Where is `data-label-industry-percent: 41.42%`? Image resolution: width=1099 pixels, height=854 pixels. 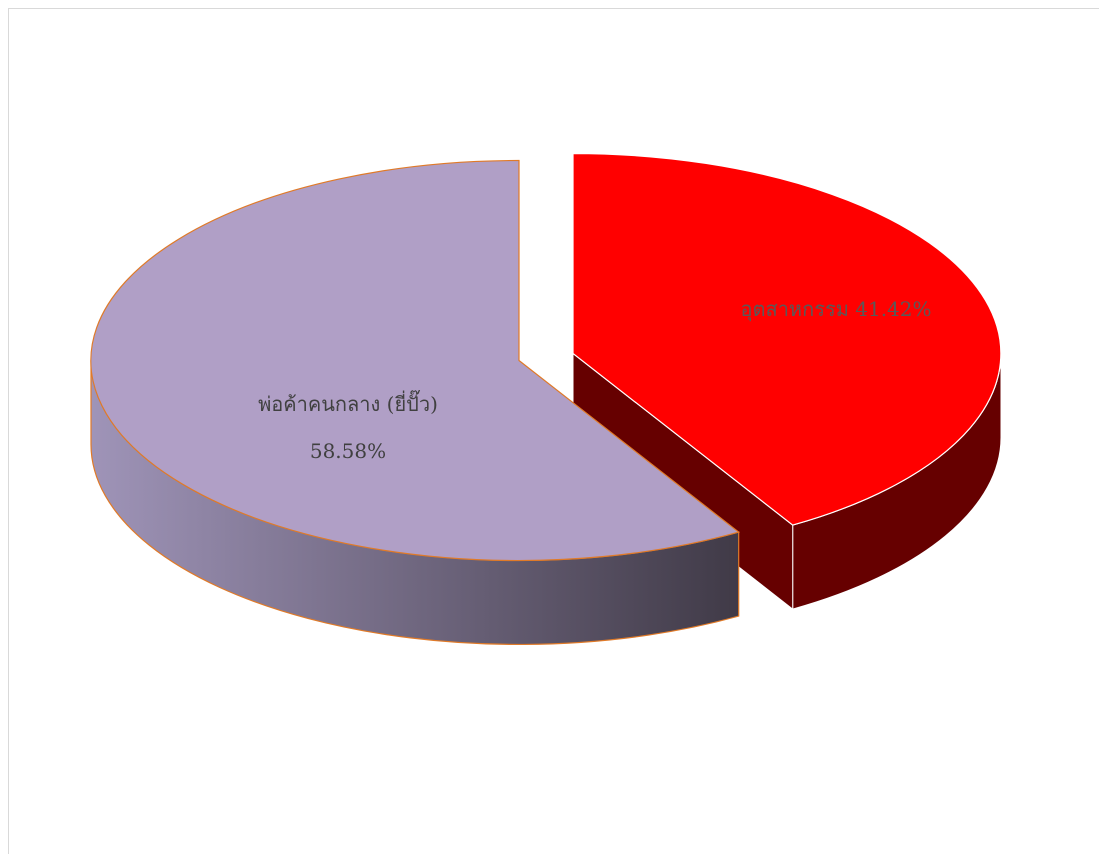
data-label-industry-percent: 41.42% is located at coordinates (893, 309).